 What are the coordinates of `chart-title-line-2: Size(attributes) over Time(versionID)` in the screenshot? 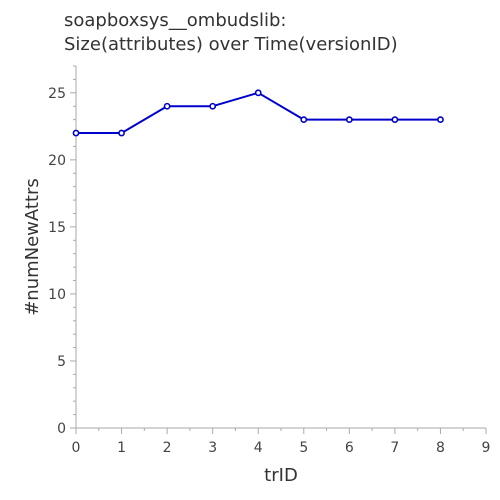 It's located at (231, 44).